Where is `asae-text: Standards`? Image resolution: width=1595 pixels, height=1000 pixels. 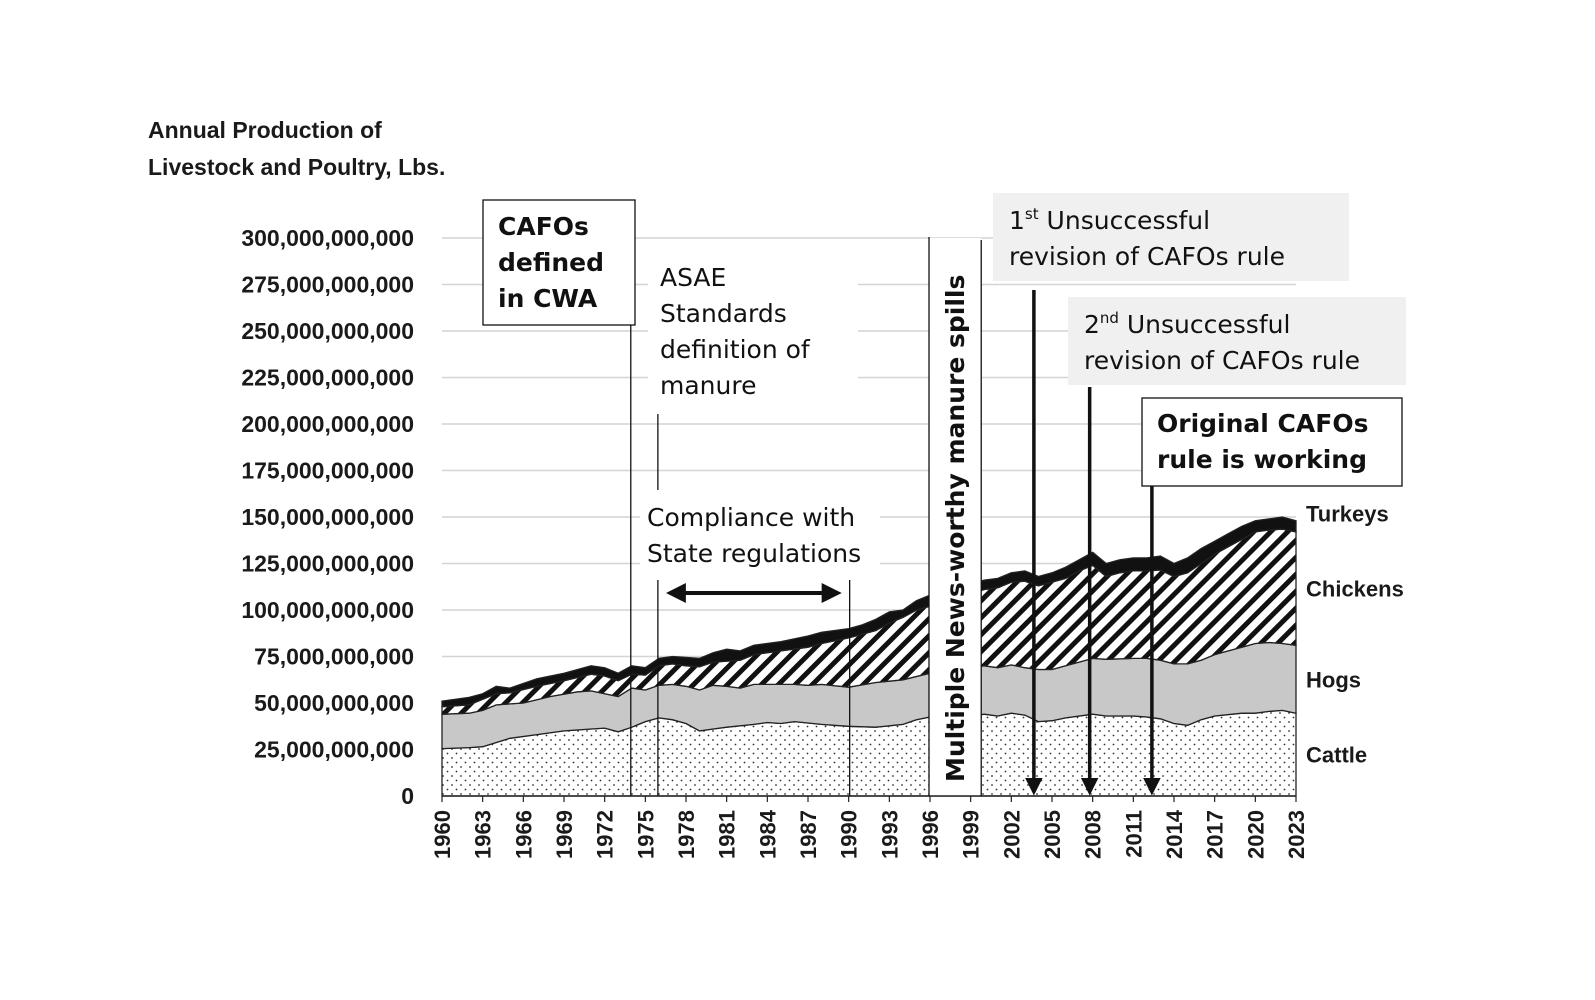
asae-text: Standards is located at coordinates (723, 313).